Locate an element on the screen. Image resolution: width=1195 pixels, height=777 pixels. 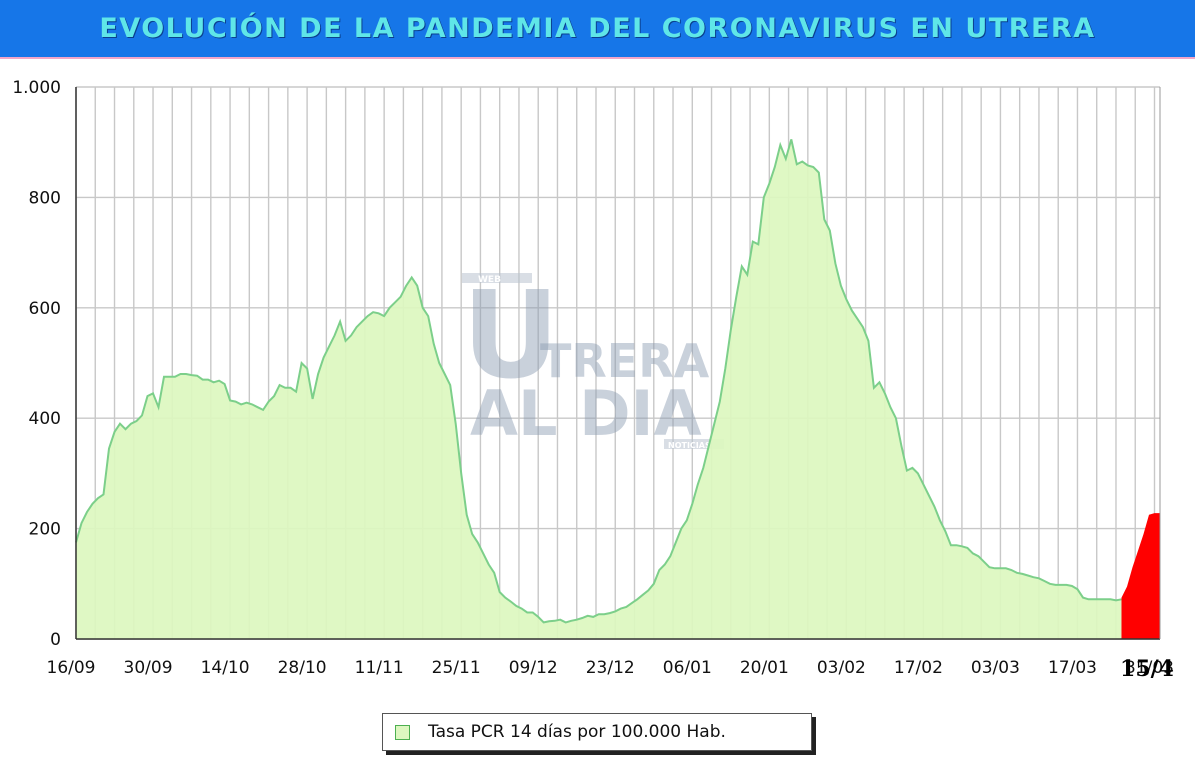
series-area-recent is located at coordinates (1140, 576).